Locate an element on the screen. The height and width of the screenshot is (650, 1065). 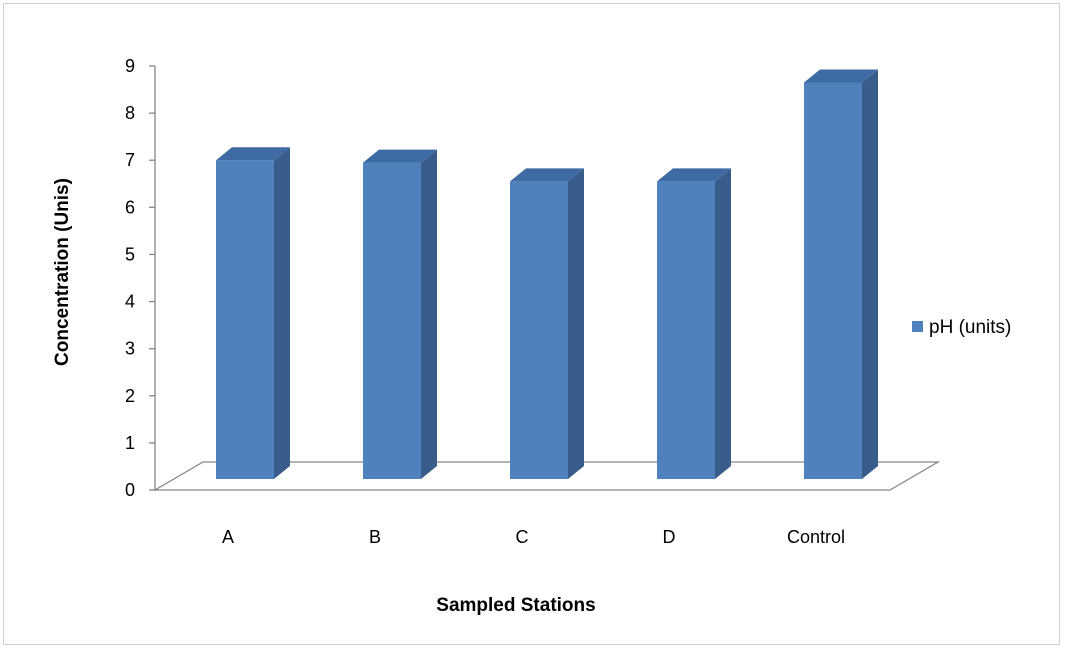
x-tick-labels: A B C D Control is located at coordinates (533, 537).